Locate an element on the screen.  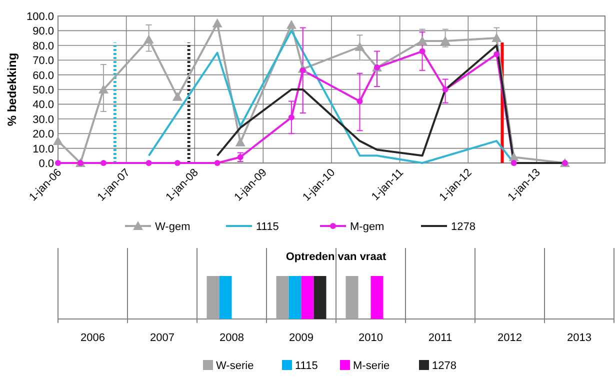
y-axis-title: % bedekking is located at coordinates (12, 89).